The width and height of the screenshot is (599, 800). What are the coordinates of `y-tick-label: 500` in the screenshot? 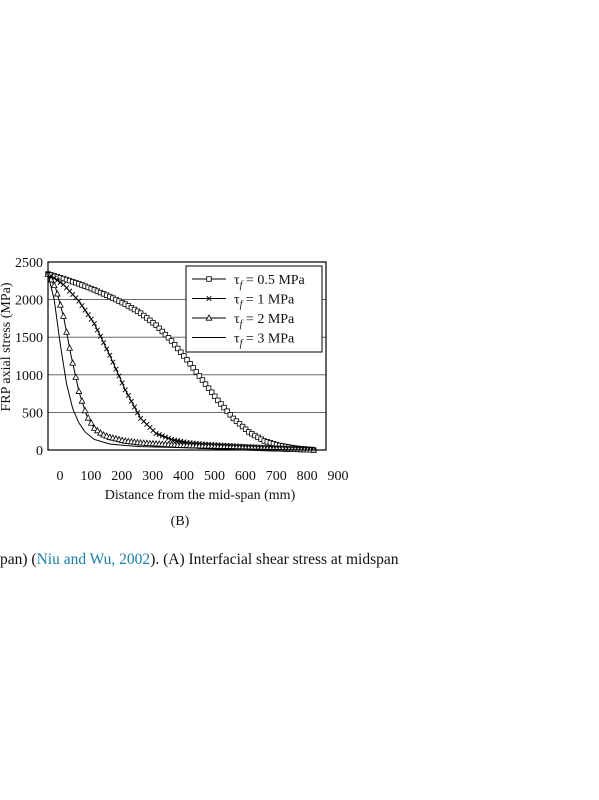 It's located at (32, 413).